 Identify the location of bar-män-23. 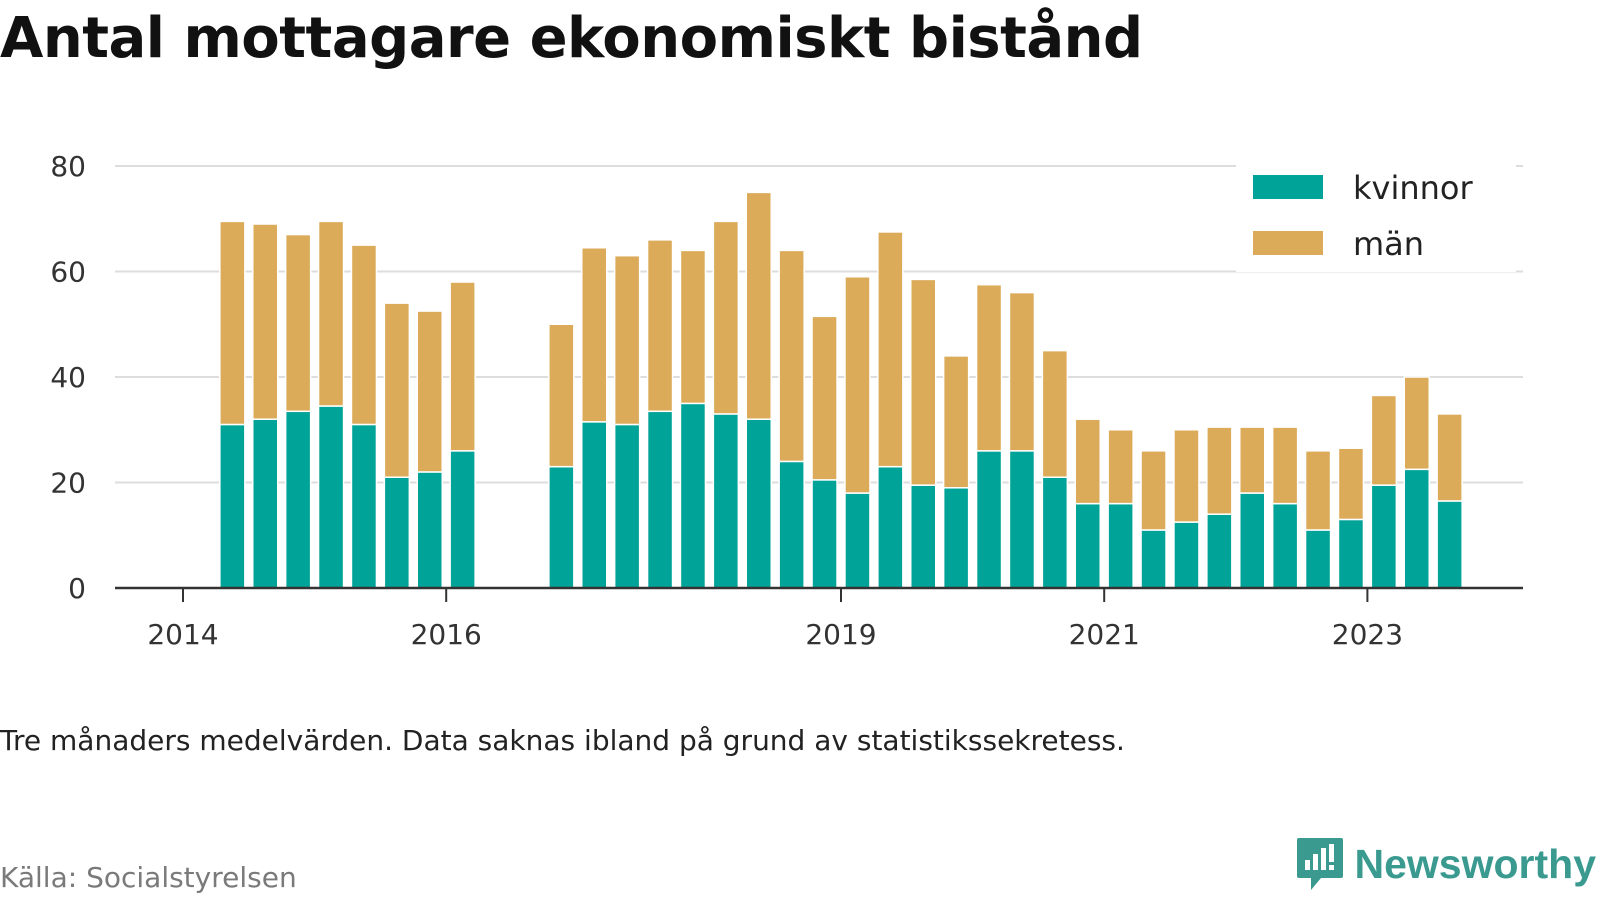
(956, 422).